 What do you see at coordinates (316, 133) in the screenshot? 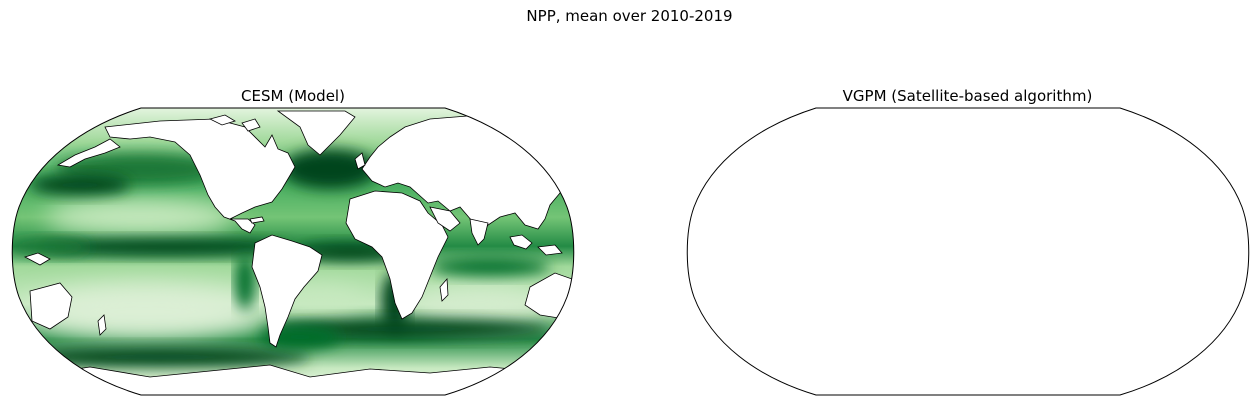
I see `land-greenland` at bounding box center [316, 133].